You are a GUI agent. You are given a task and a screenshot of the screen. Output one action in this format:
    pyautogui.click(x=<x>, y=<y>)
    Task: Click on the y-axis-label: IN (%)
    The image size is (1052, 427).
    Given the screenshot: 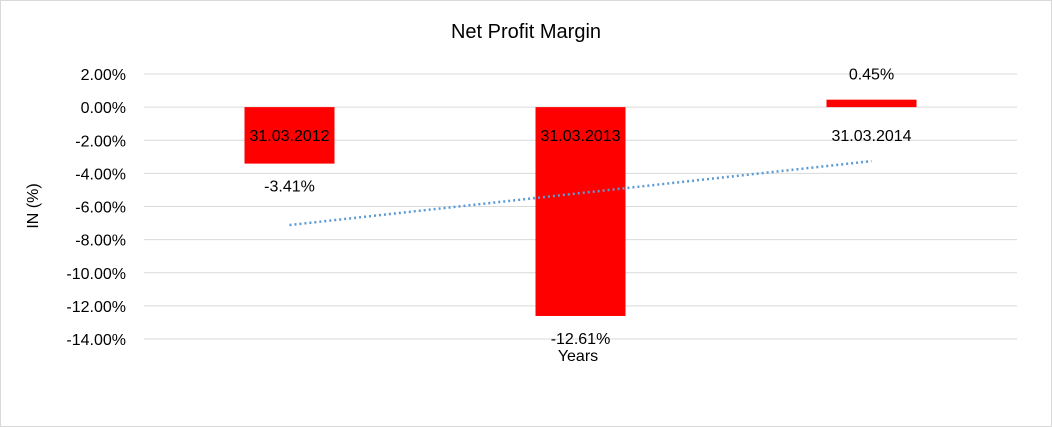 What is the action you would take?
    pyautogui.click(x=33, y=205)
    